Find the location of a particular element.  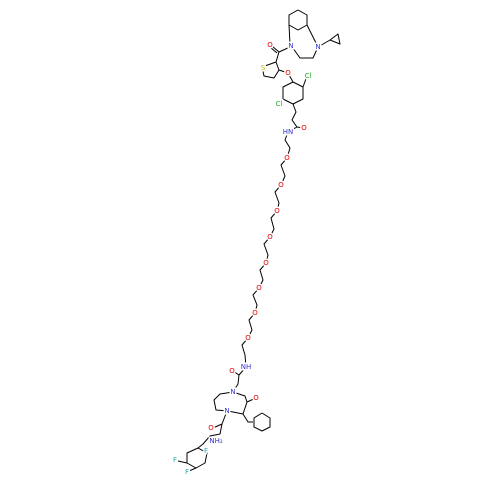

atom-label: NH is located at coordinates (246, 367).